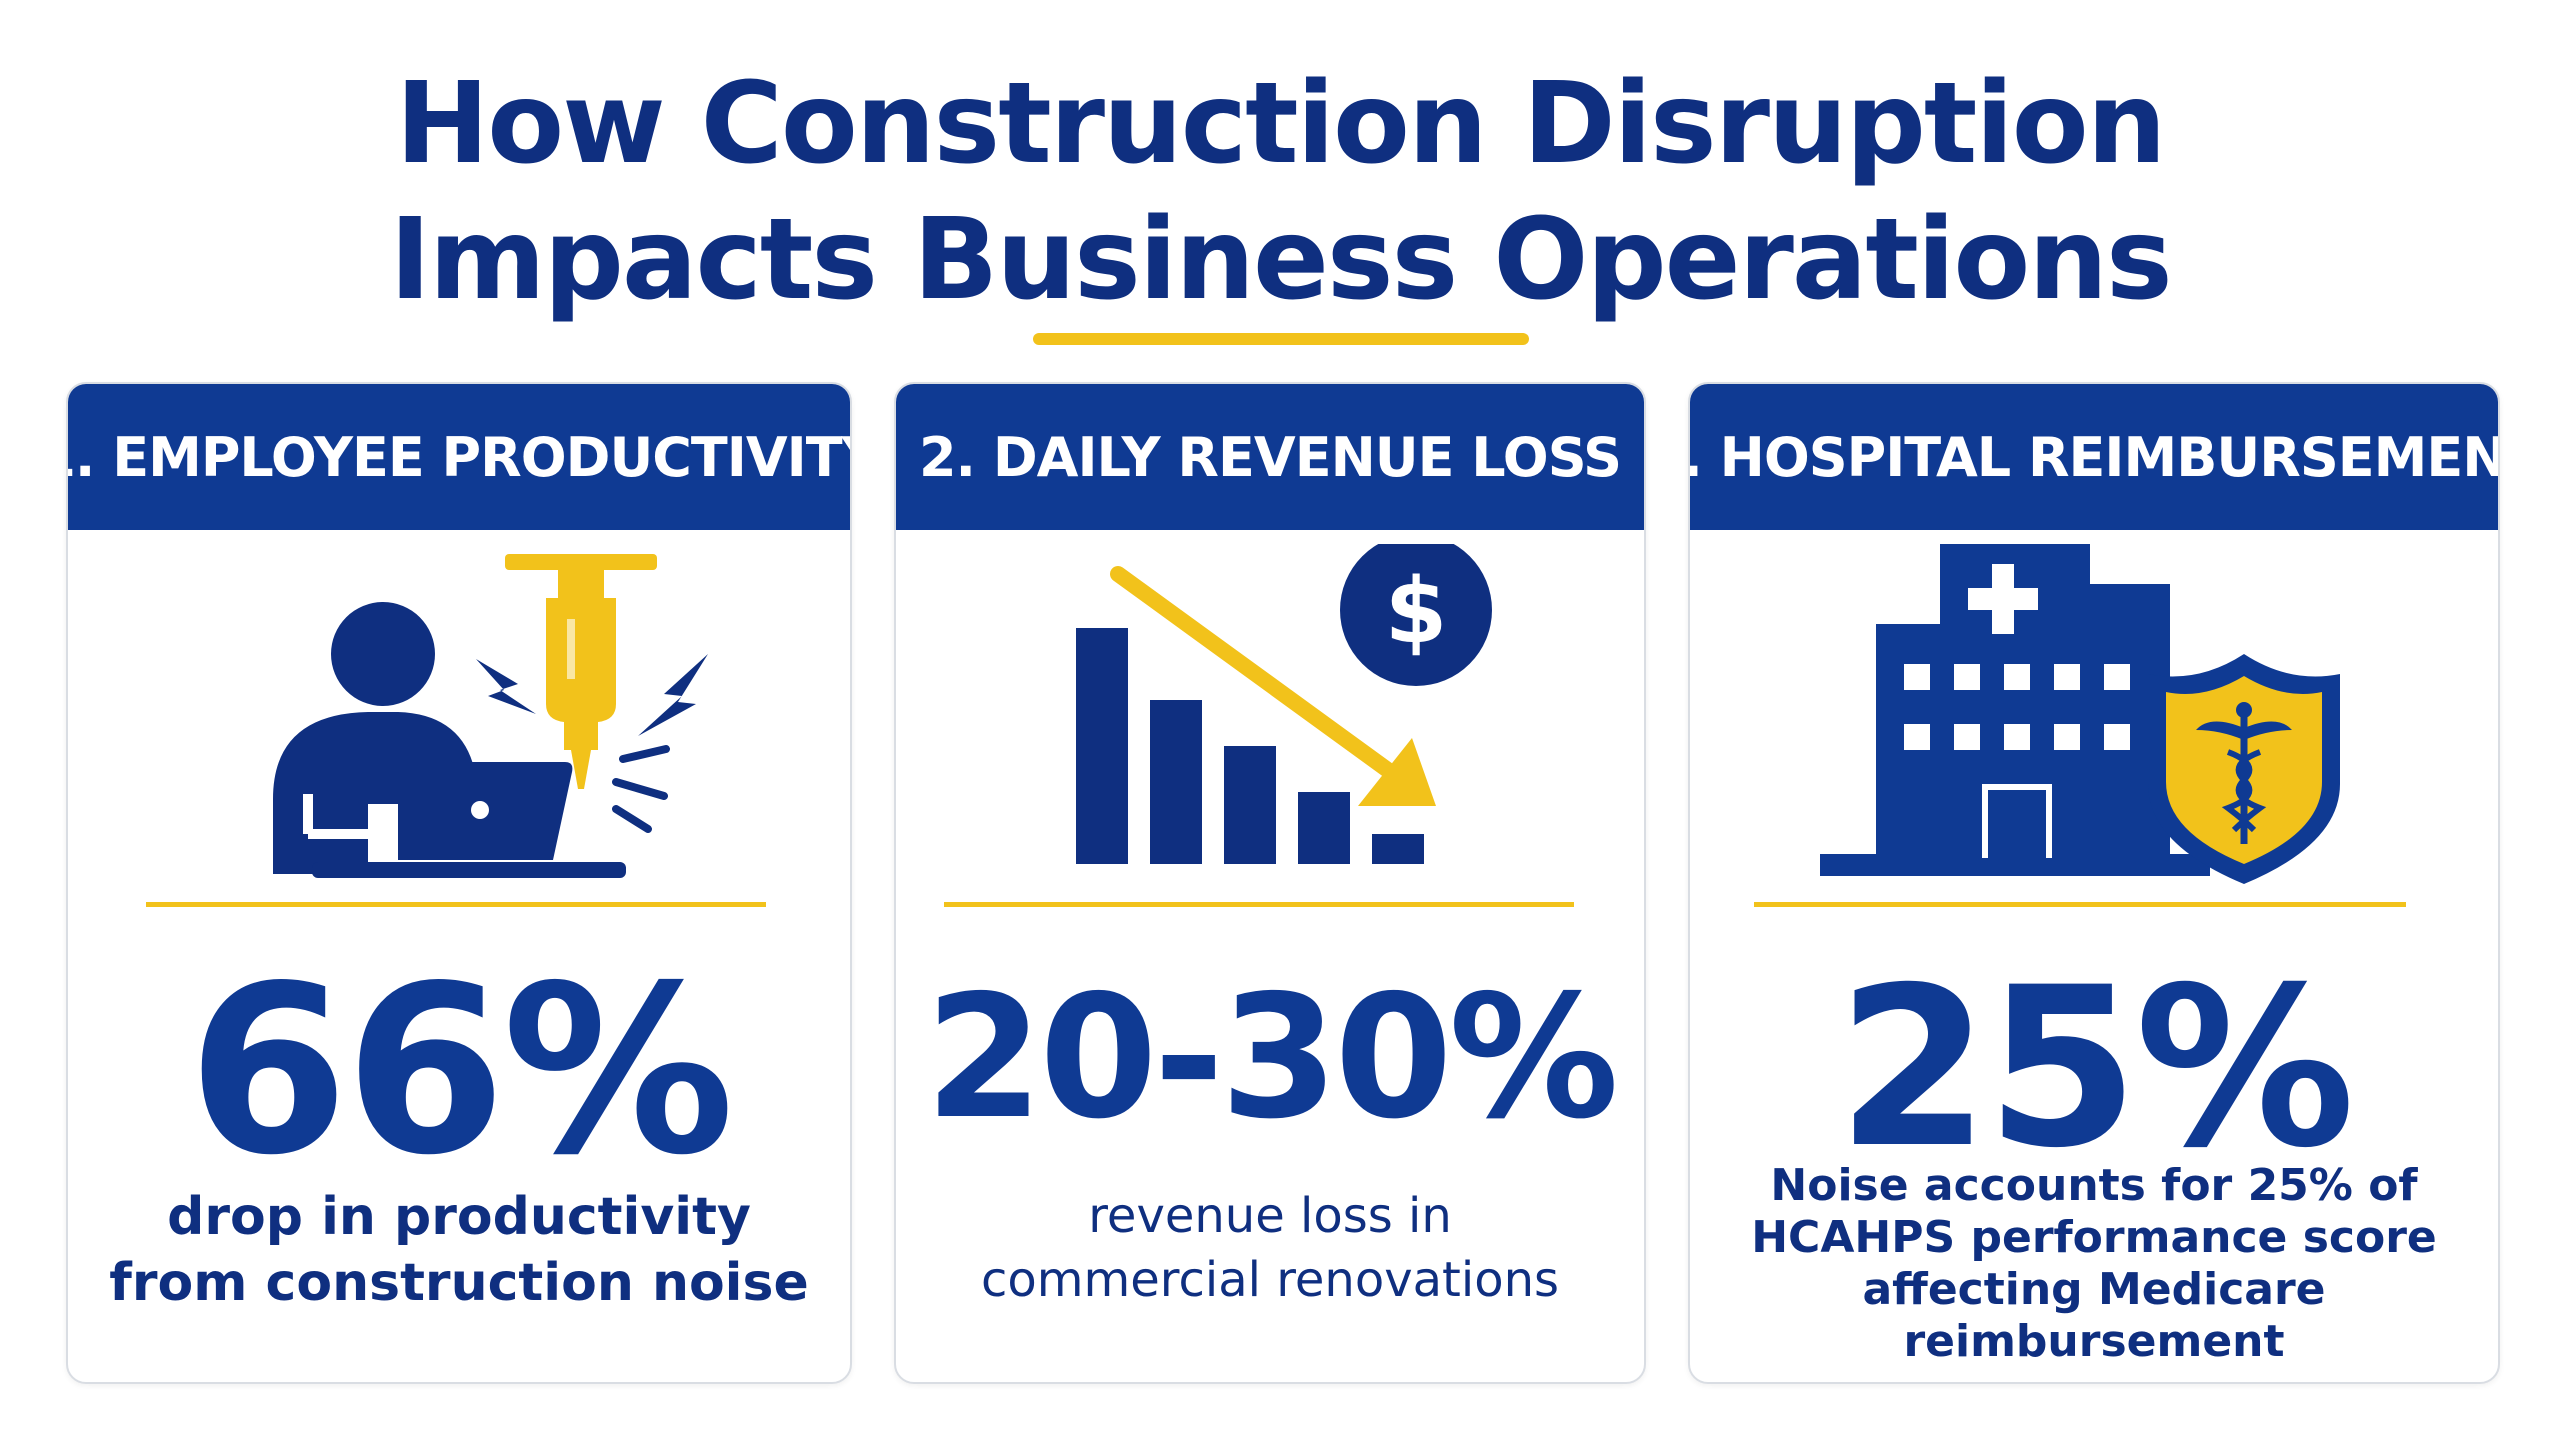 The height and width of the screenshot is (1440, 2560). Describe the element at coordinates (2094, 457) in the screenshot. I see `card-header: 3. HOSPITAL REIMBURSEMENT` at that location.